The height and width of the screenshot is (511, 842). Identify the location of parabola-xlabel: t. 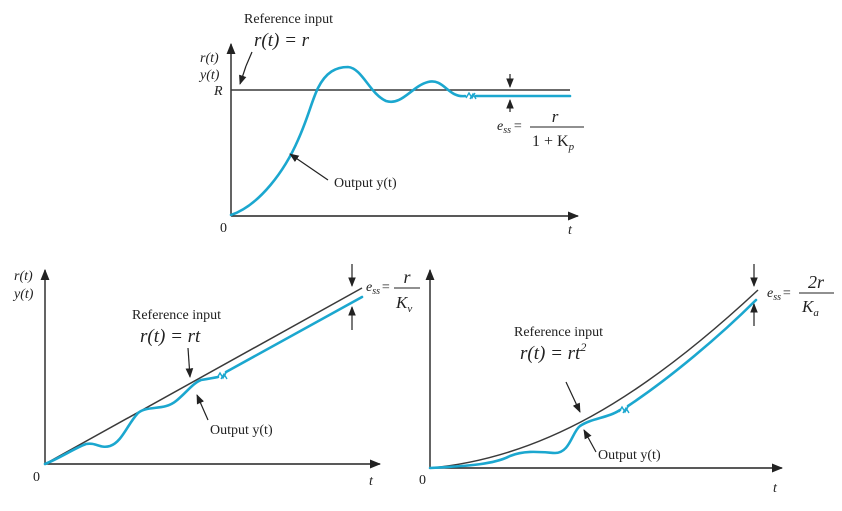
(775, 488).